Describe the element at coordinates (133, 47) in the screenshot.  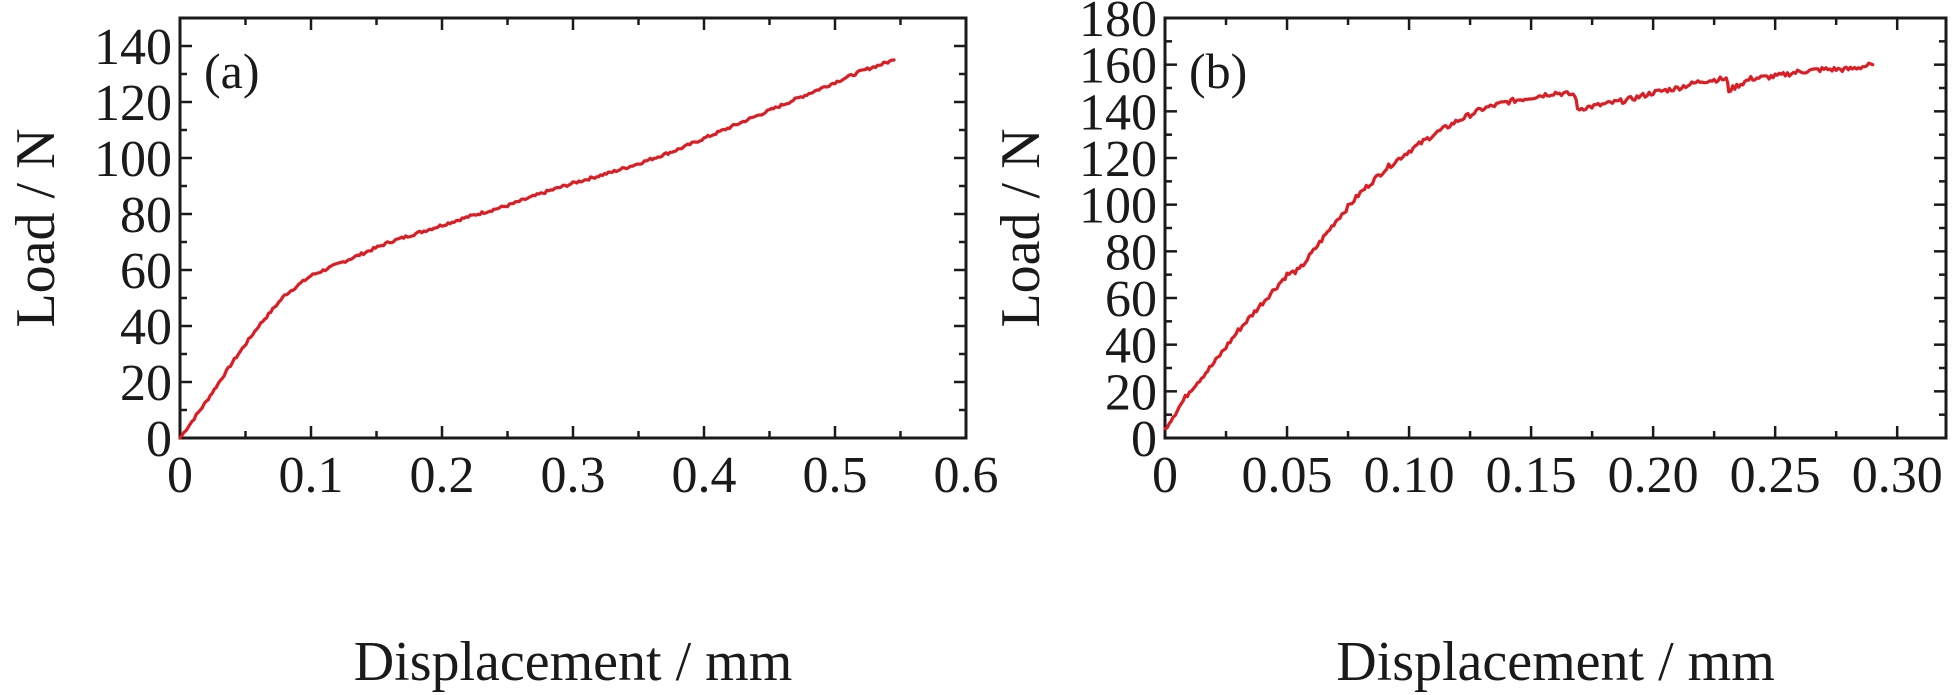
I see `y-tick-label-a: 140` at that location.